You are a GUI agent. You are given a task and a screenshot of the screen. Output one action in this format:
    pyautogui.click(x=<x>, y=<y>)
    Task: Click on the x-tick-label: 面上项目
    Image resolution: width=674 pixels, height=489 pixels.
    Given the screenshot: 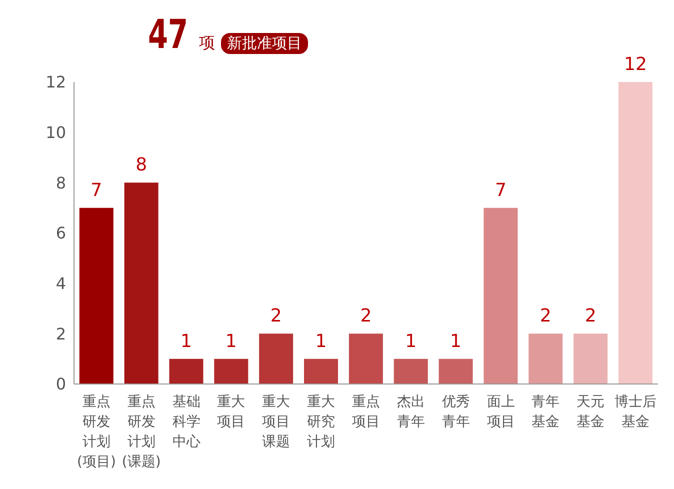 What is the action you would take?
    pyautogui.click(x=500, y=412)
    